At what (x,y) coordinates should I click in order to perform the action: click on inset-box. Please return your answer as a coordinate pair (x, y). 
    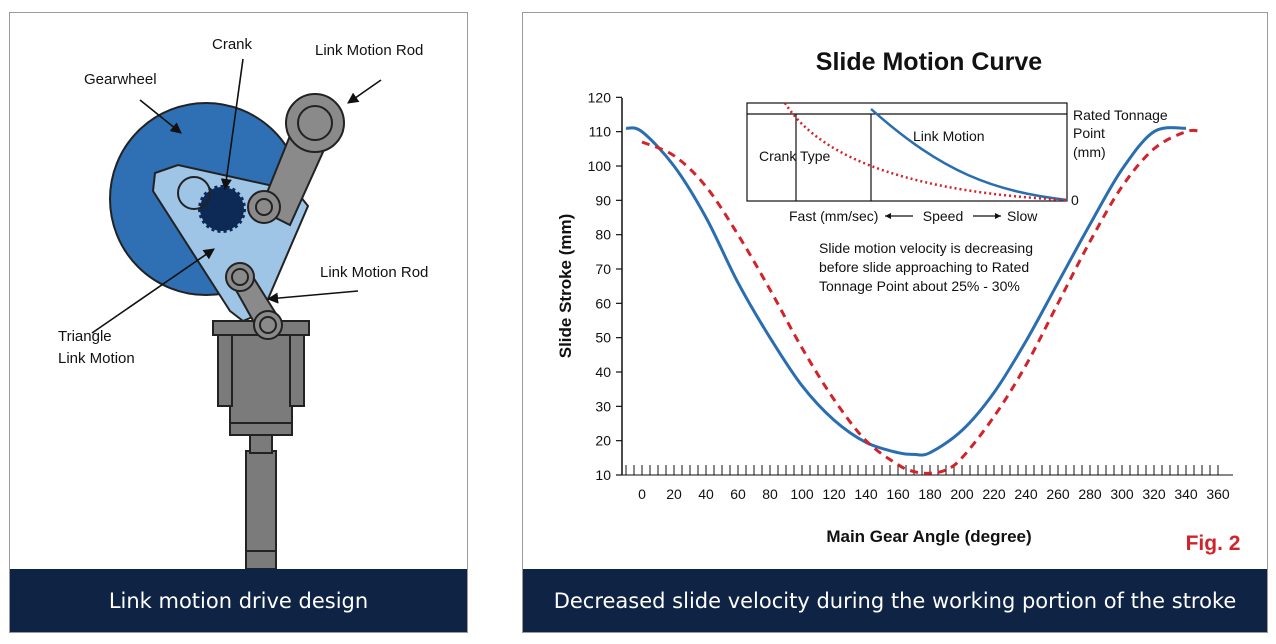
    Looking at the image, I should click on (907, 152).